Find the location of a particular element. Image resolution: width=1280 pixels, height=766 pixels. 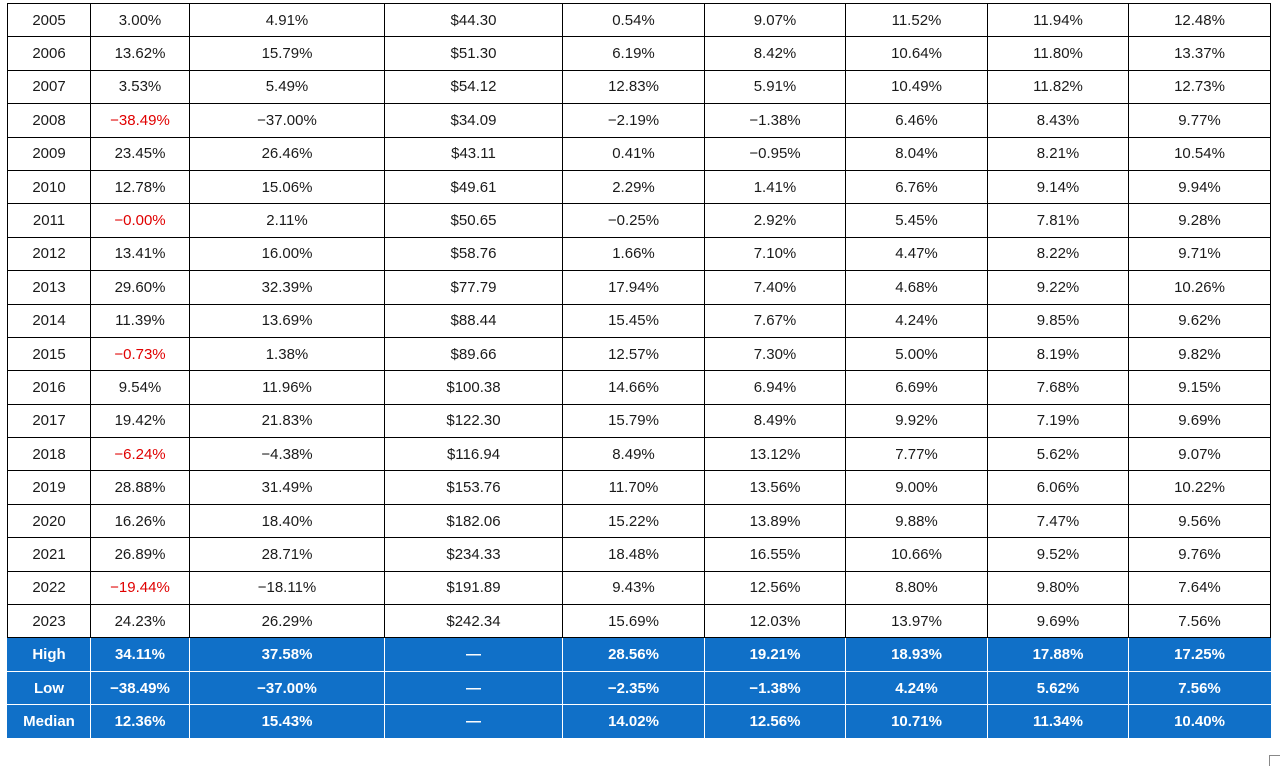

summary-value: 34.11% is located at coordinates (140, 654).